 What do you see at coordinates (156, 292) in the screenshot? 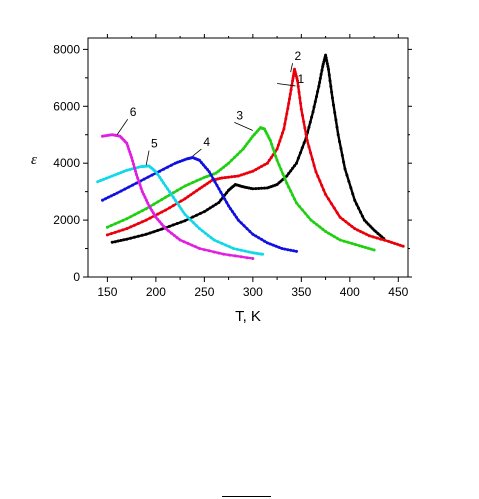
I see `x-tick-label: 200` at bounding box center [156, 292].